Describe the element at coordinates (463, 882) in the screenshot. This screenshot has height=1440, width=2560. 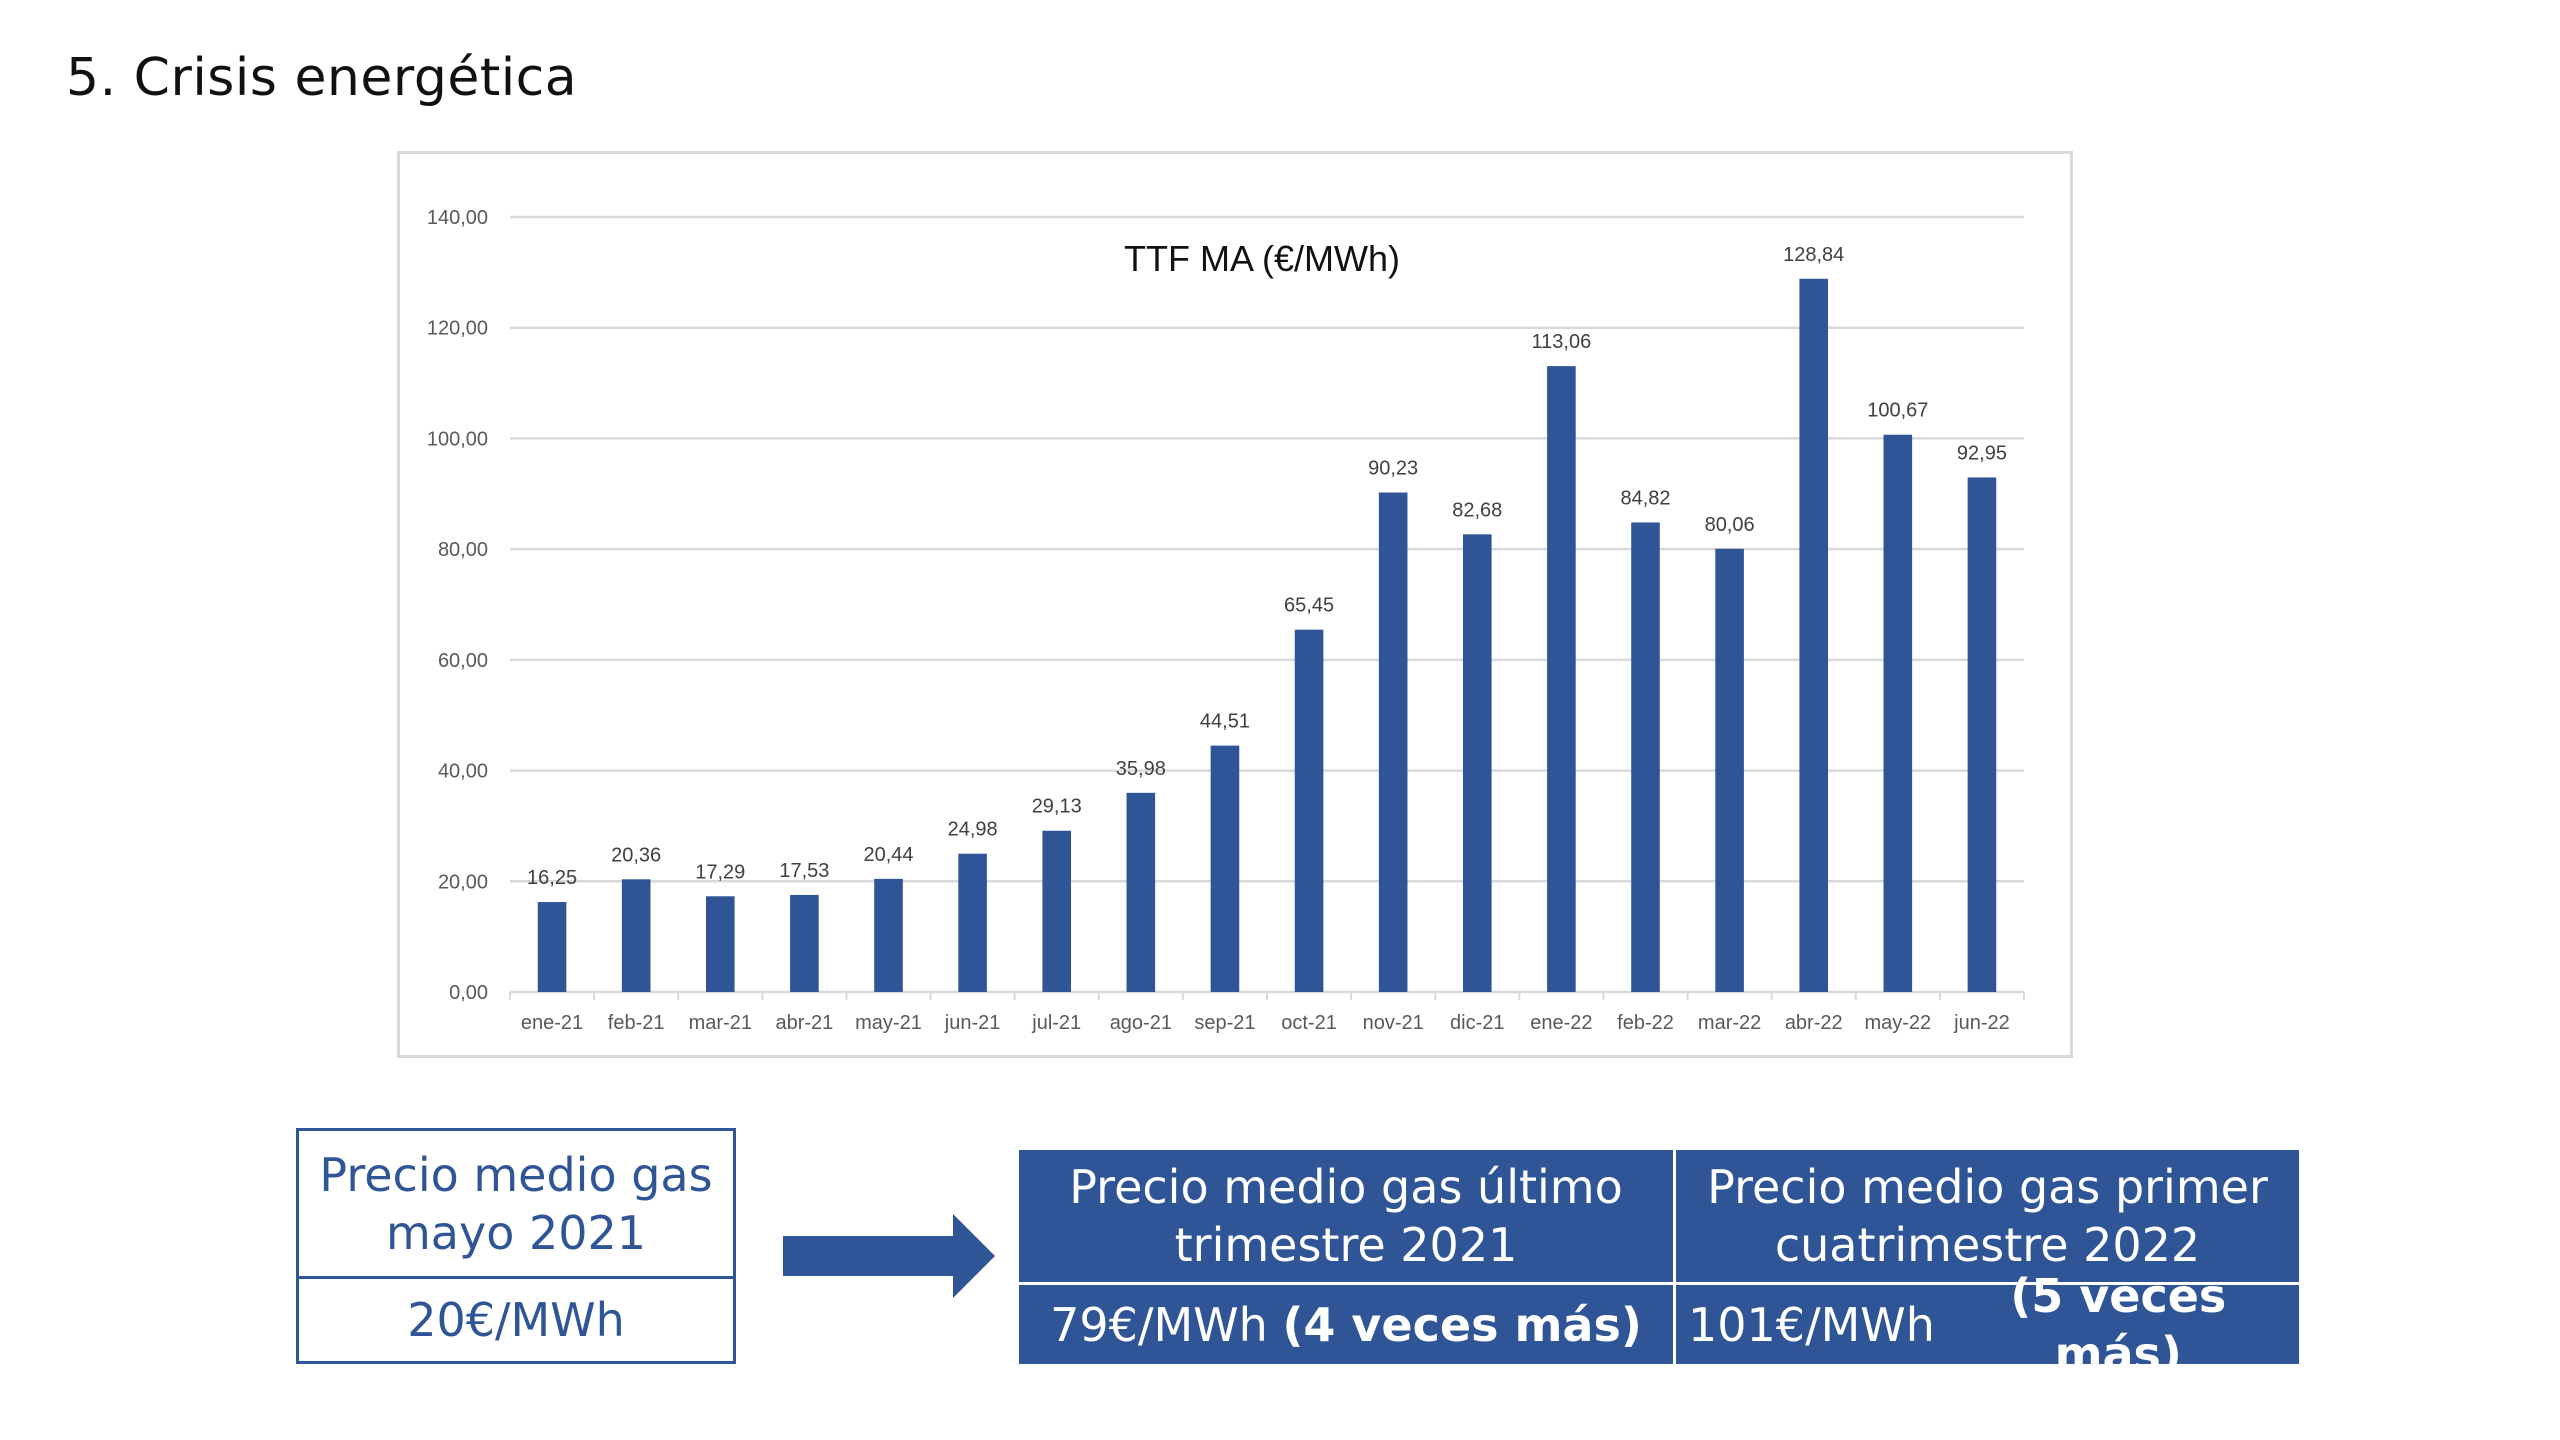
I see `y-tick-label: 20,00` at that location.